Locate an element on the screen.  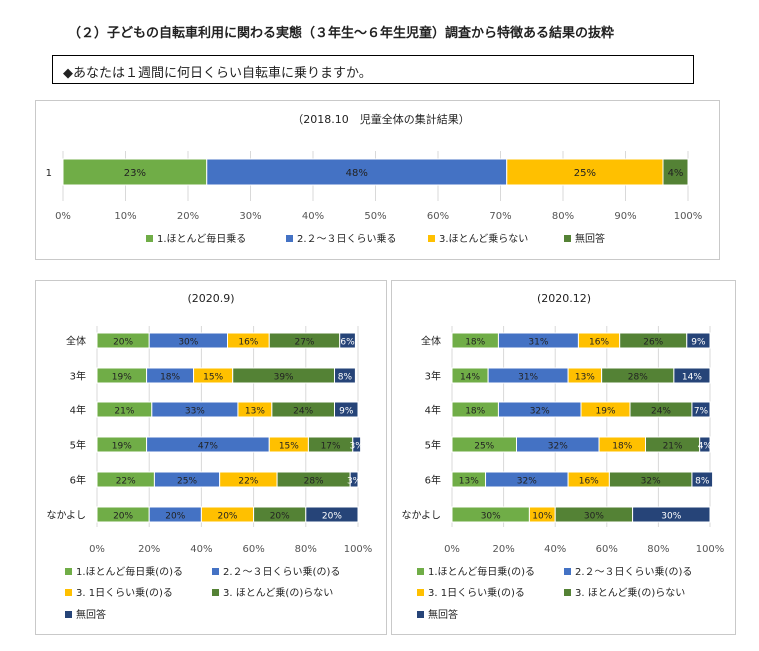
data-label: 48% is located at coordinates (357, 173).